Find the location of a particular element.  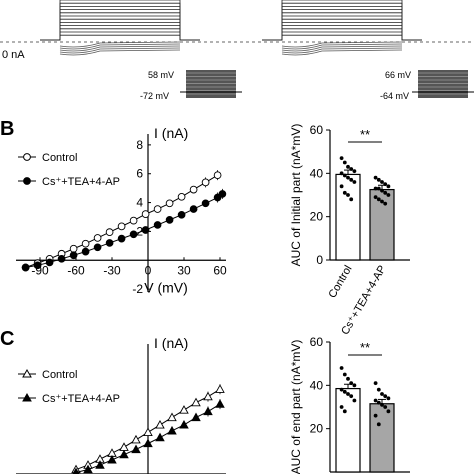

left-protocol-bottom-label: -72 mV is located at coordinates (154, 96).